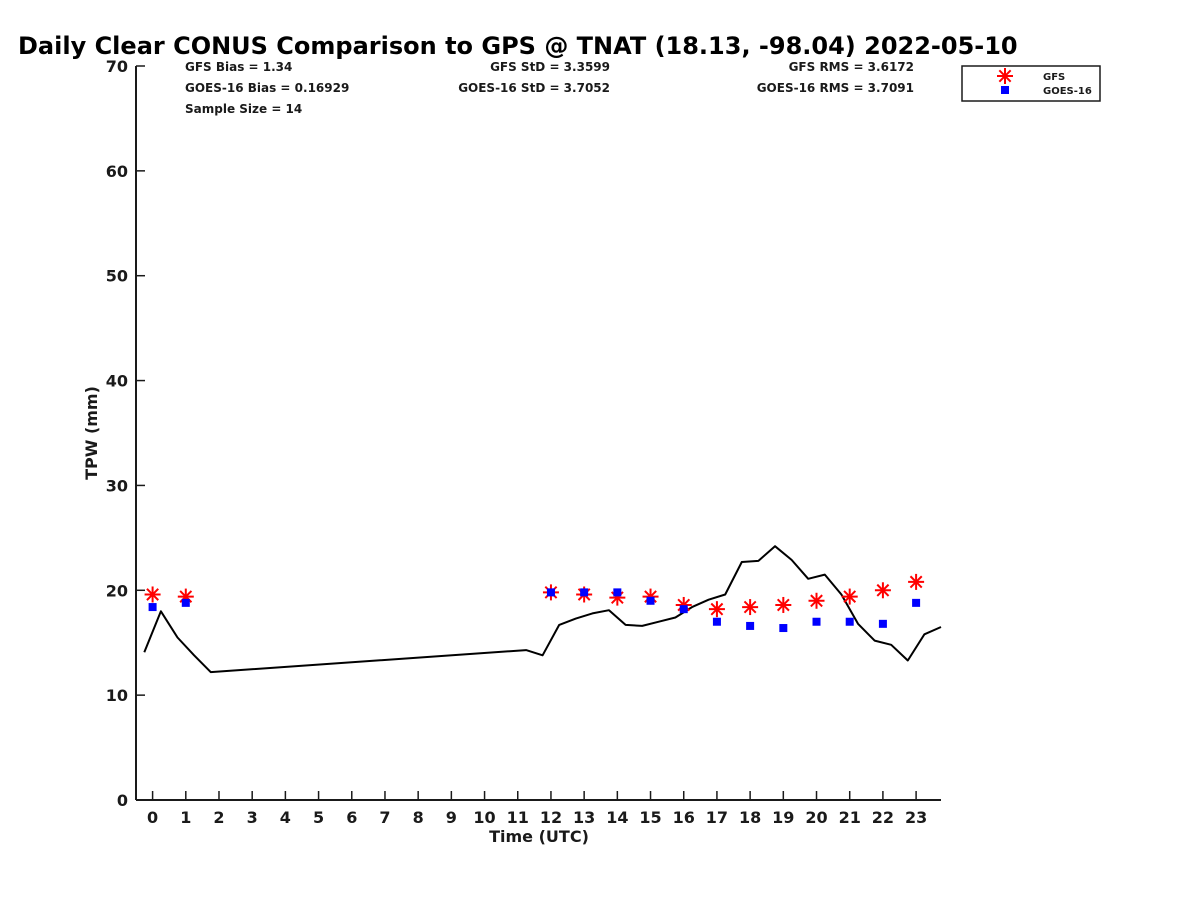  I want to click on x-tick-label: 20, so click(816, 817).